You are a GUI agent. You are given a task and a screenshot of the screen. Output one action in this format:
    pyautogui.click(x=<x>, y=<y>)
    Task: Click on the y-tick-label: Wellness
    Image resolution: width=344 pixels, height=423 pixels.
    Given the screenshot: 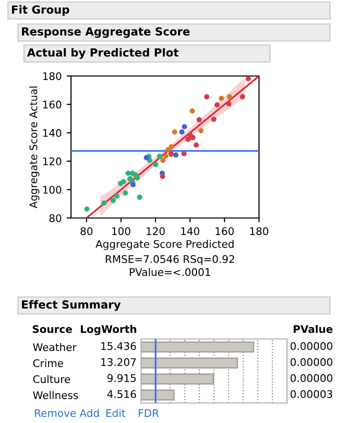 What is the action you would take?
    pyautogui.click(x=55, y=395)
    